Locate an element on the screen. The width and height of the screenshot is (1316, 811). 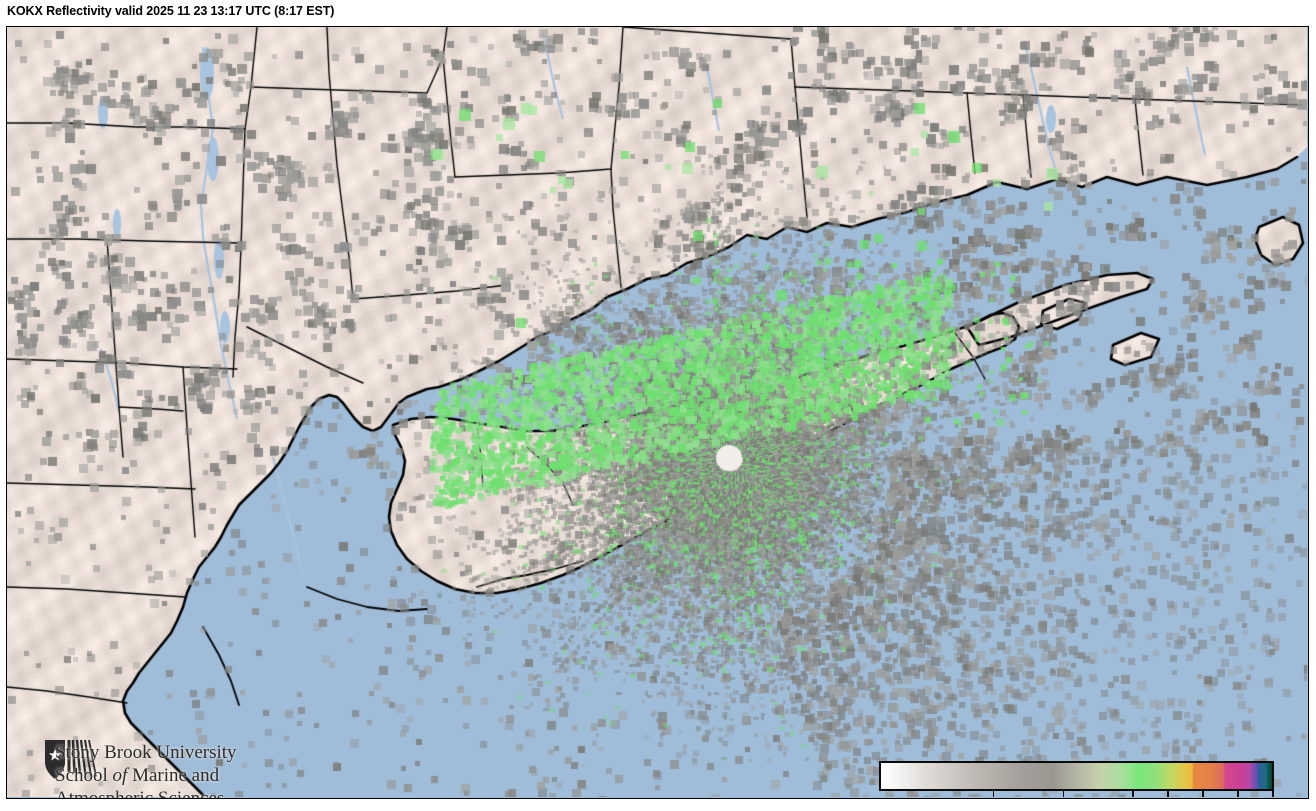
logo-line-3: Atmospheric Sciences is located at coordinates (140, 793).